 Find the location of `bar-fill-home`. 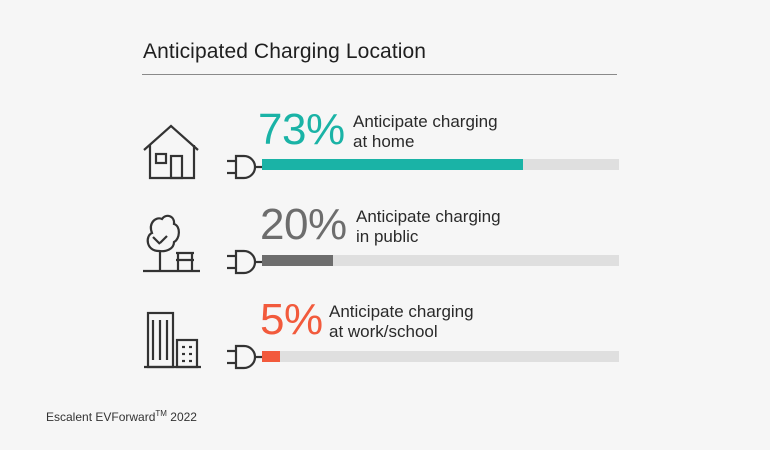

bar-fill-home is located at coordinates (392, 164).